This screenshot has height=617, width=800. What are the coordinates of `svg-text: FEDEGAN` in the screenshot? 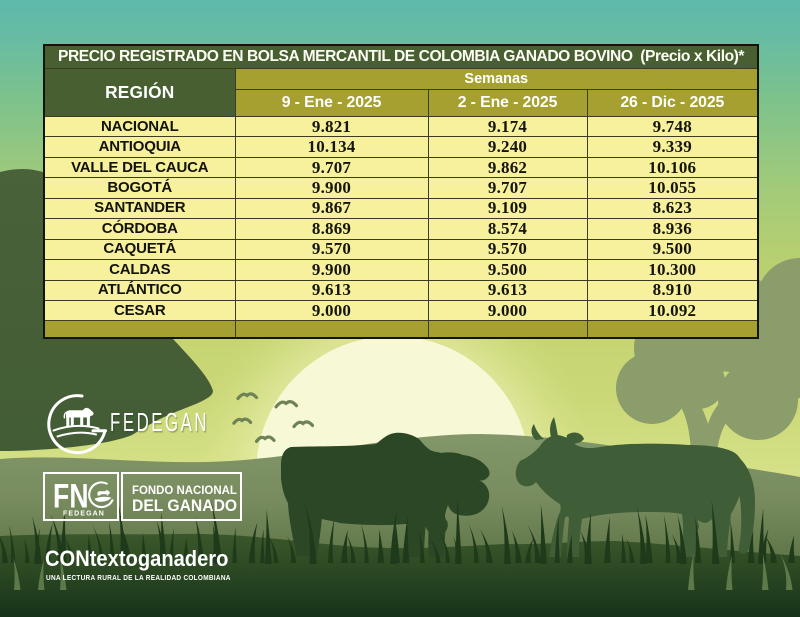 It's located at (84, 514).